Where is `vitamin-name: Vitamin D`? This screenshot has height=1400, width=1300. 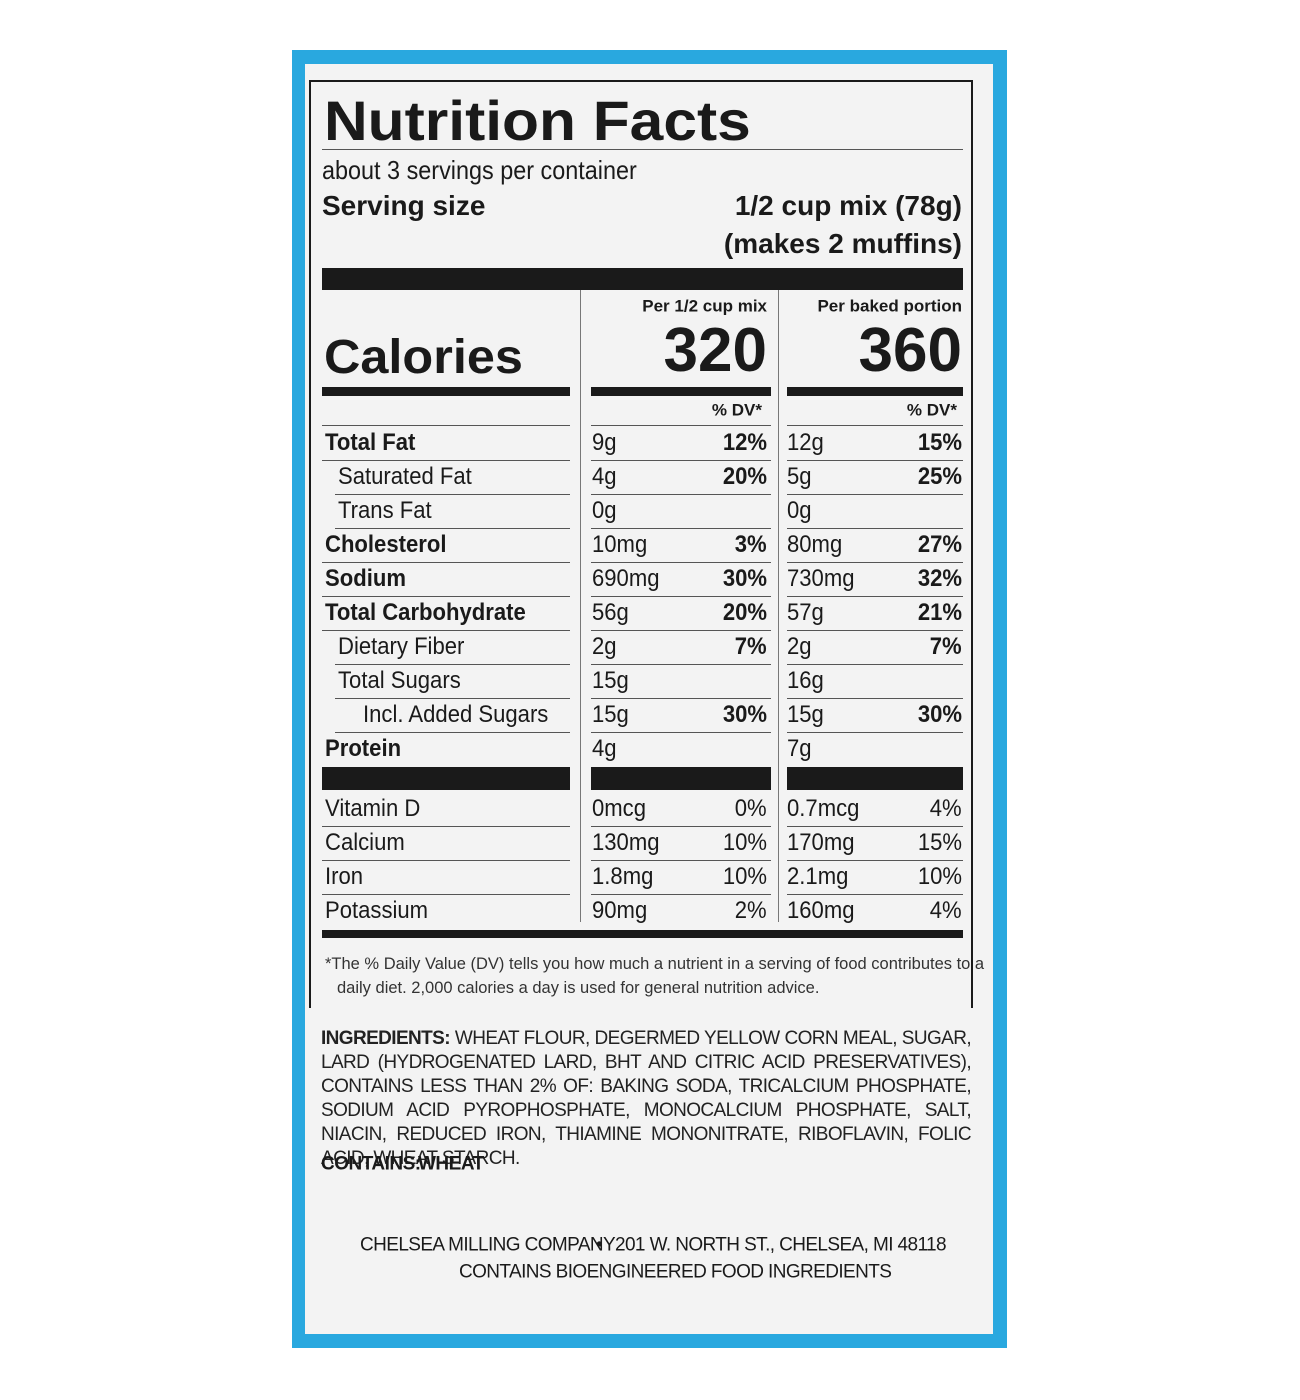
vitamin-name: Vitamin D is located at coordinates (373, 808).